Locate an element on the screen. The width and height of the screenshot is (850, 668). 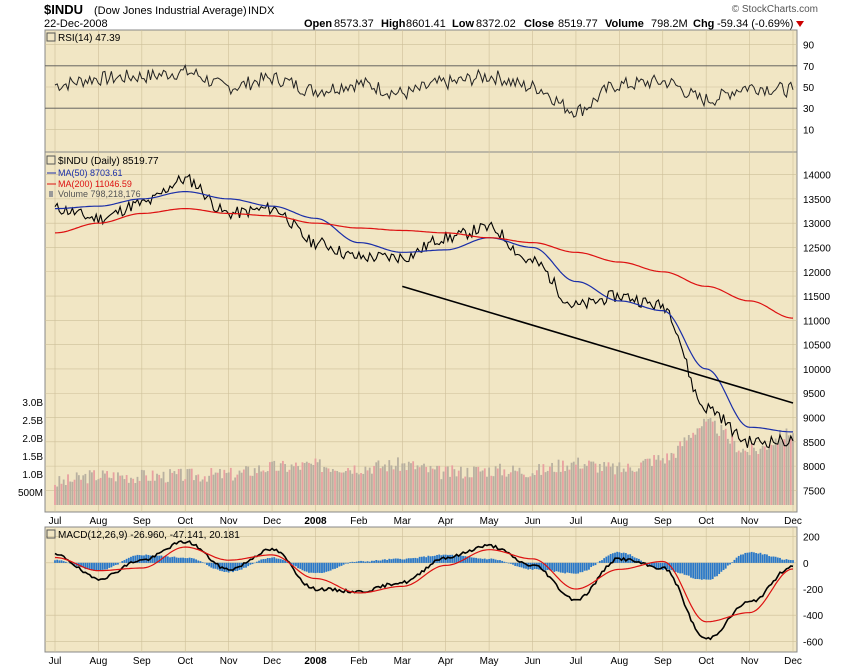
x-tick-label: Oct is located at coordinates (185, 661).